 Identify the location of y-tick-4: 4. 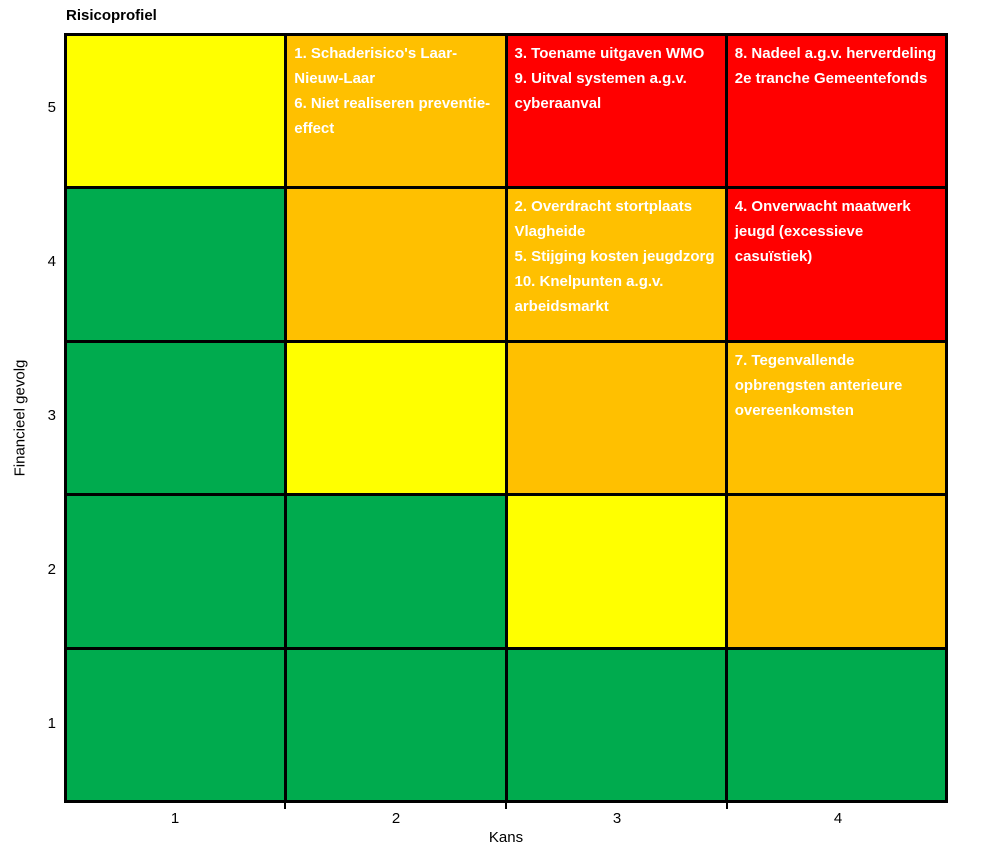
(51, 261).